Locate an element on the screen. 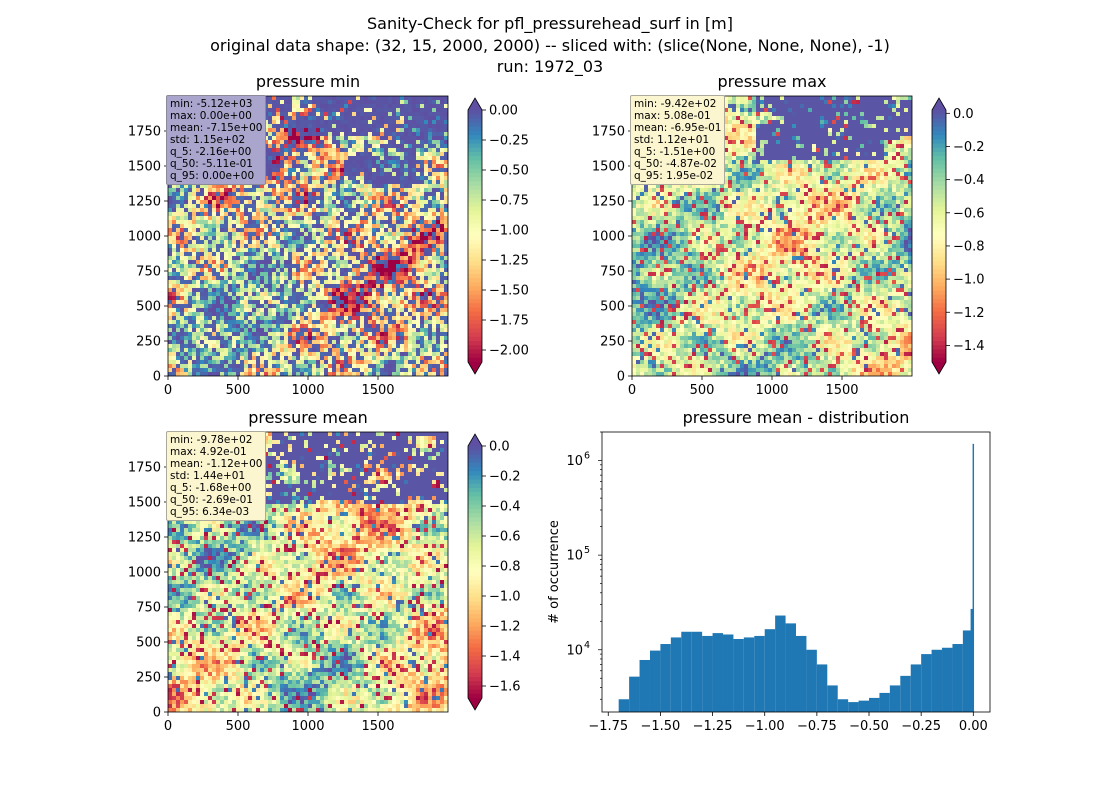  colorbar-tick-label: −0.2 is located at coordinates (505, 477).